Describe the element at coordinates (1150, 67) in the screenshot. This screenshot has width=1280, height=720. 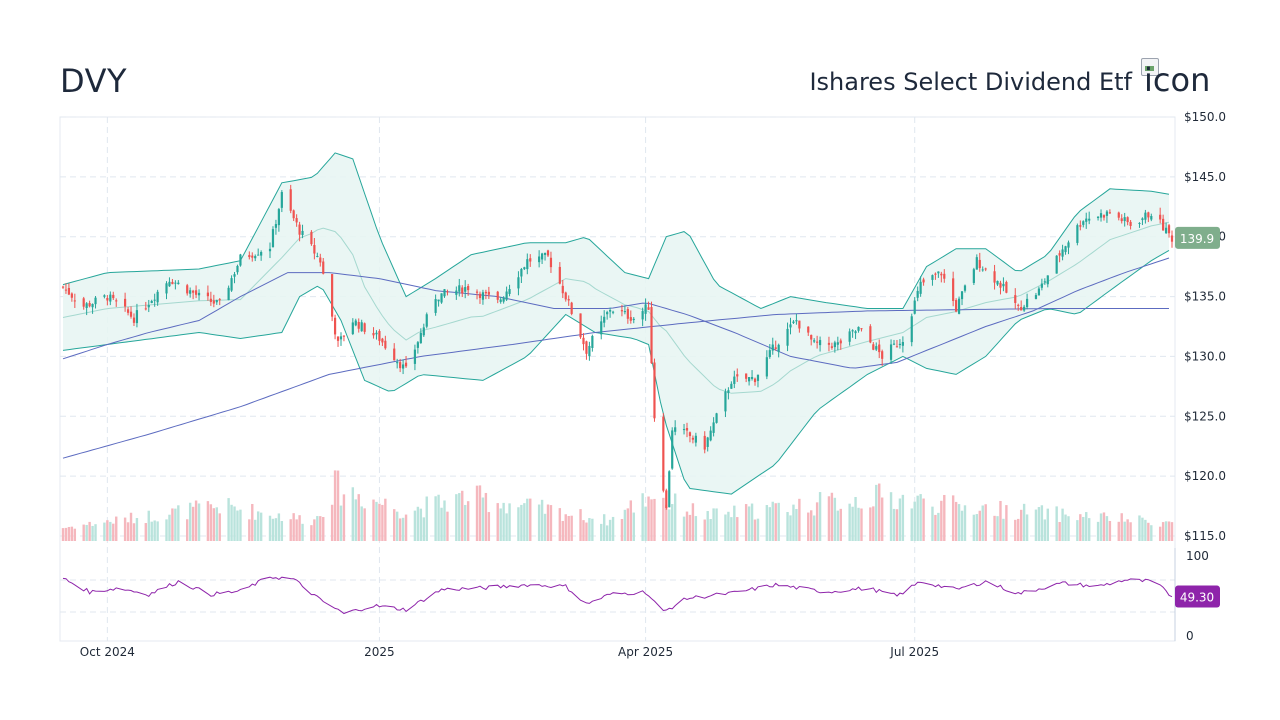
I see `broken-image-icon` at that location.